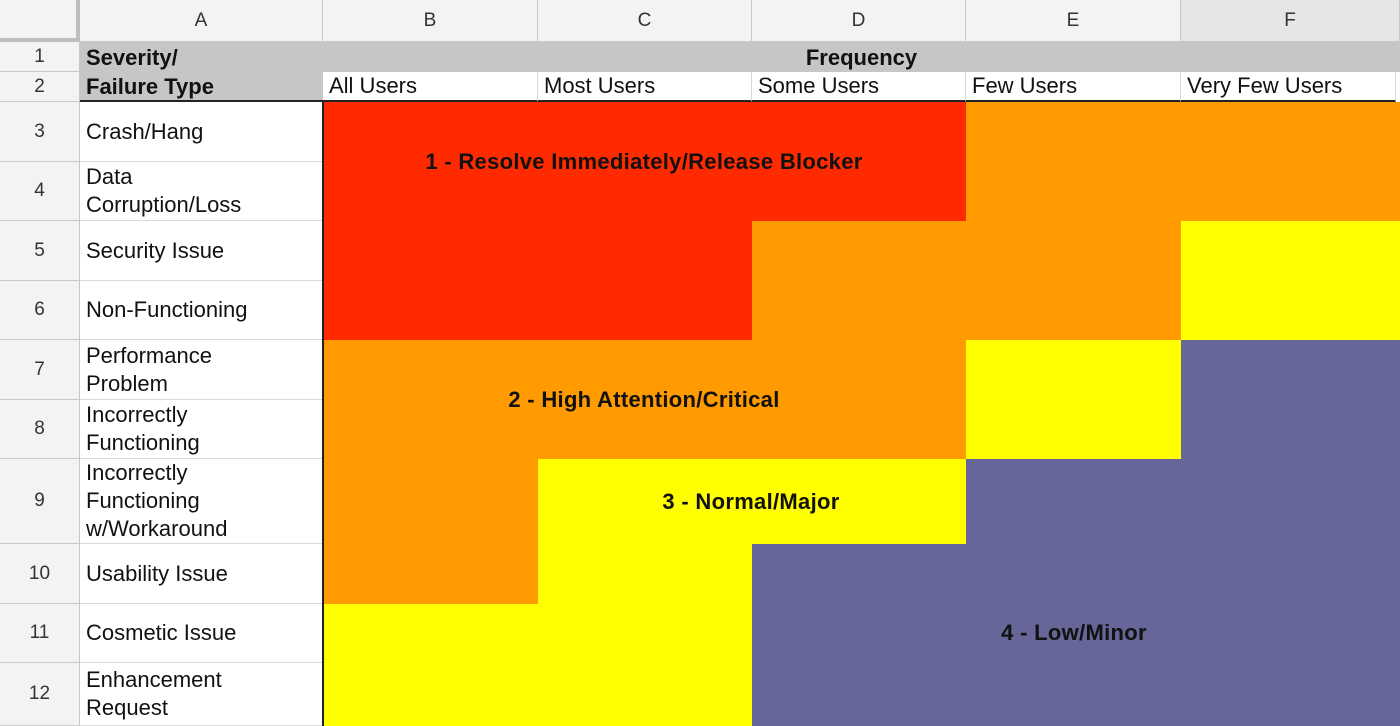 The height and width of the screenshot is (726, 1400). What do you see at coordinates (40, 501) in the screenshot?
I see `row-header-9: 9` at bounding box center [40, 501].